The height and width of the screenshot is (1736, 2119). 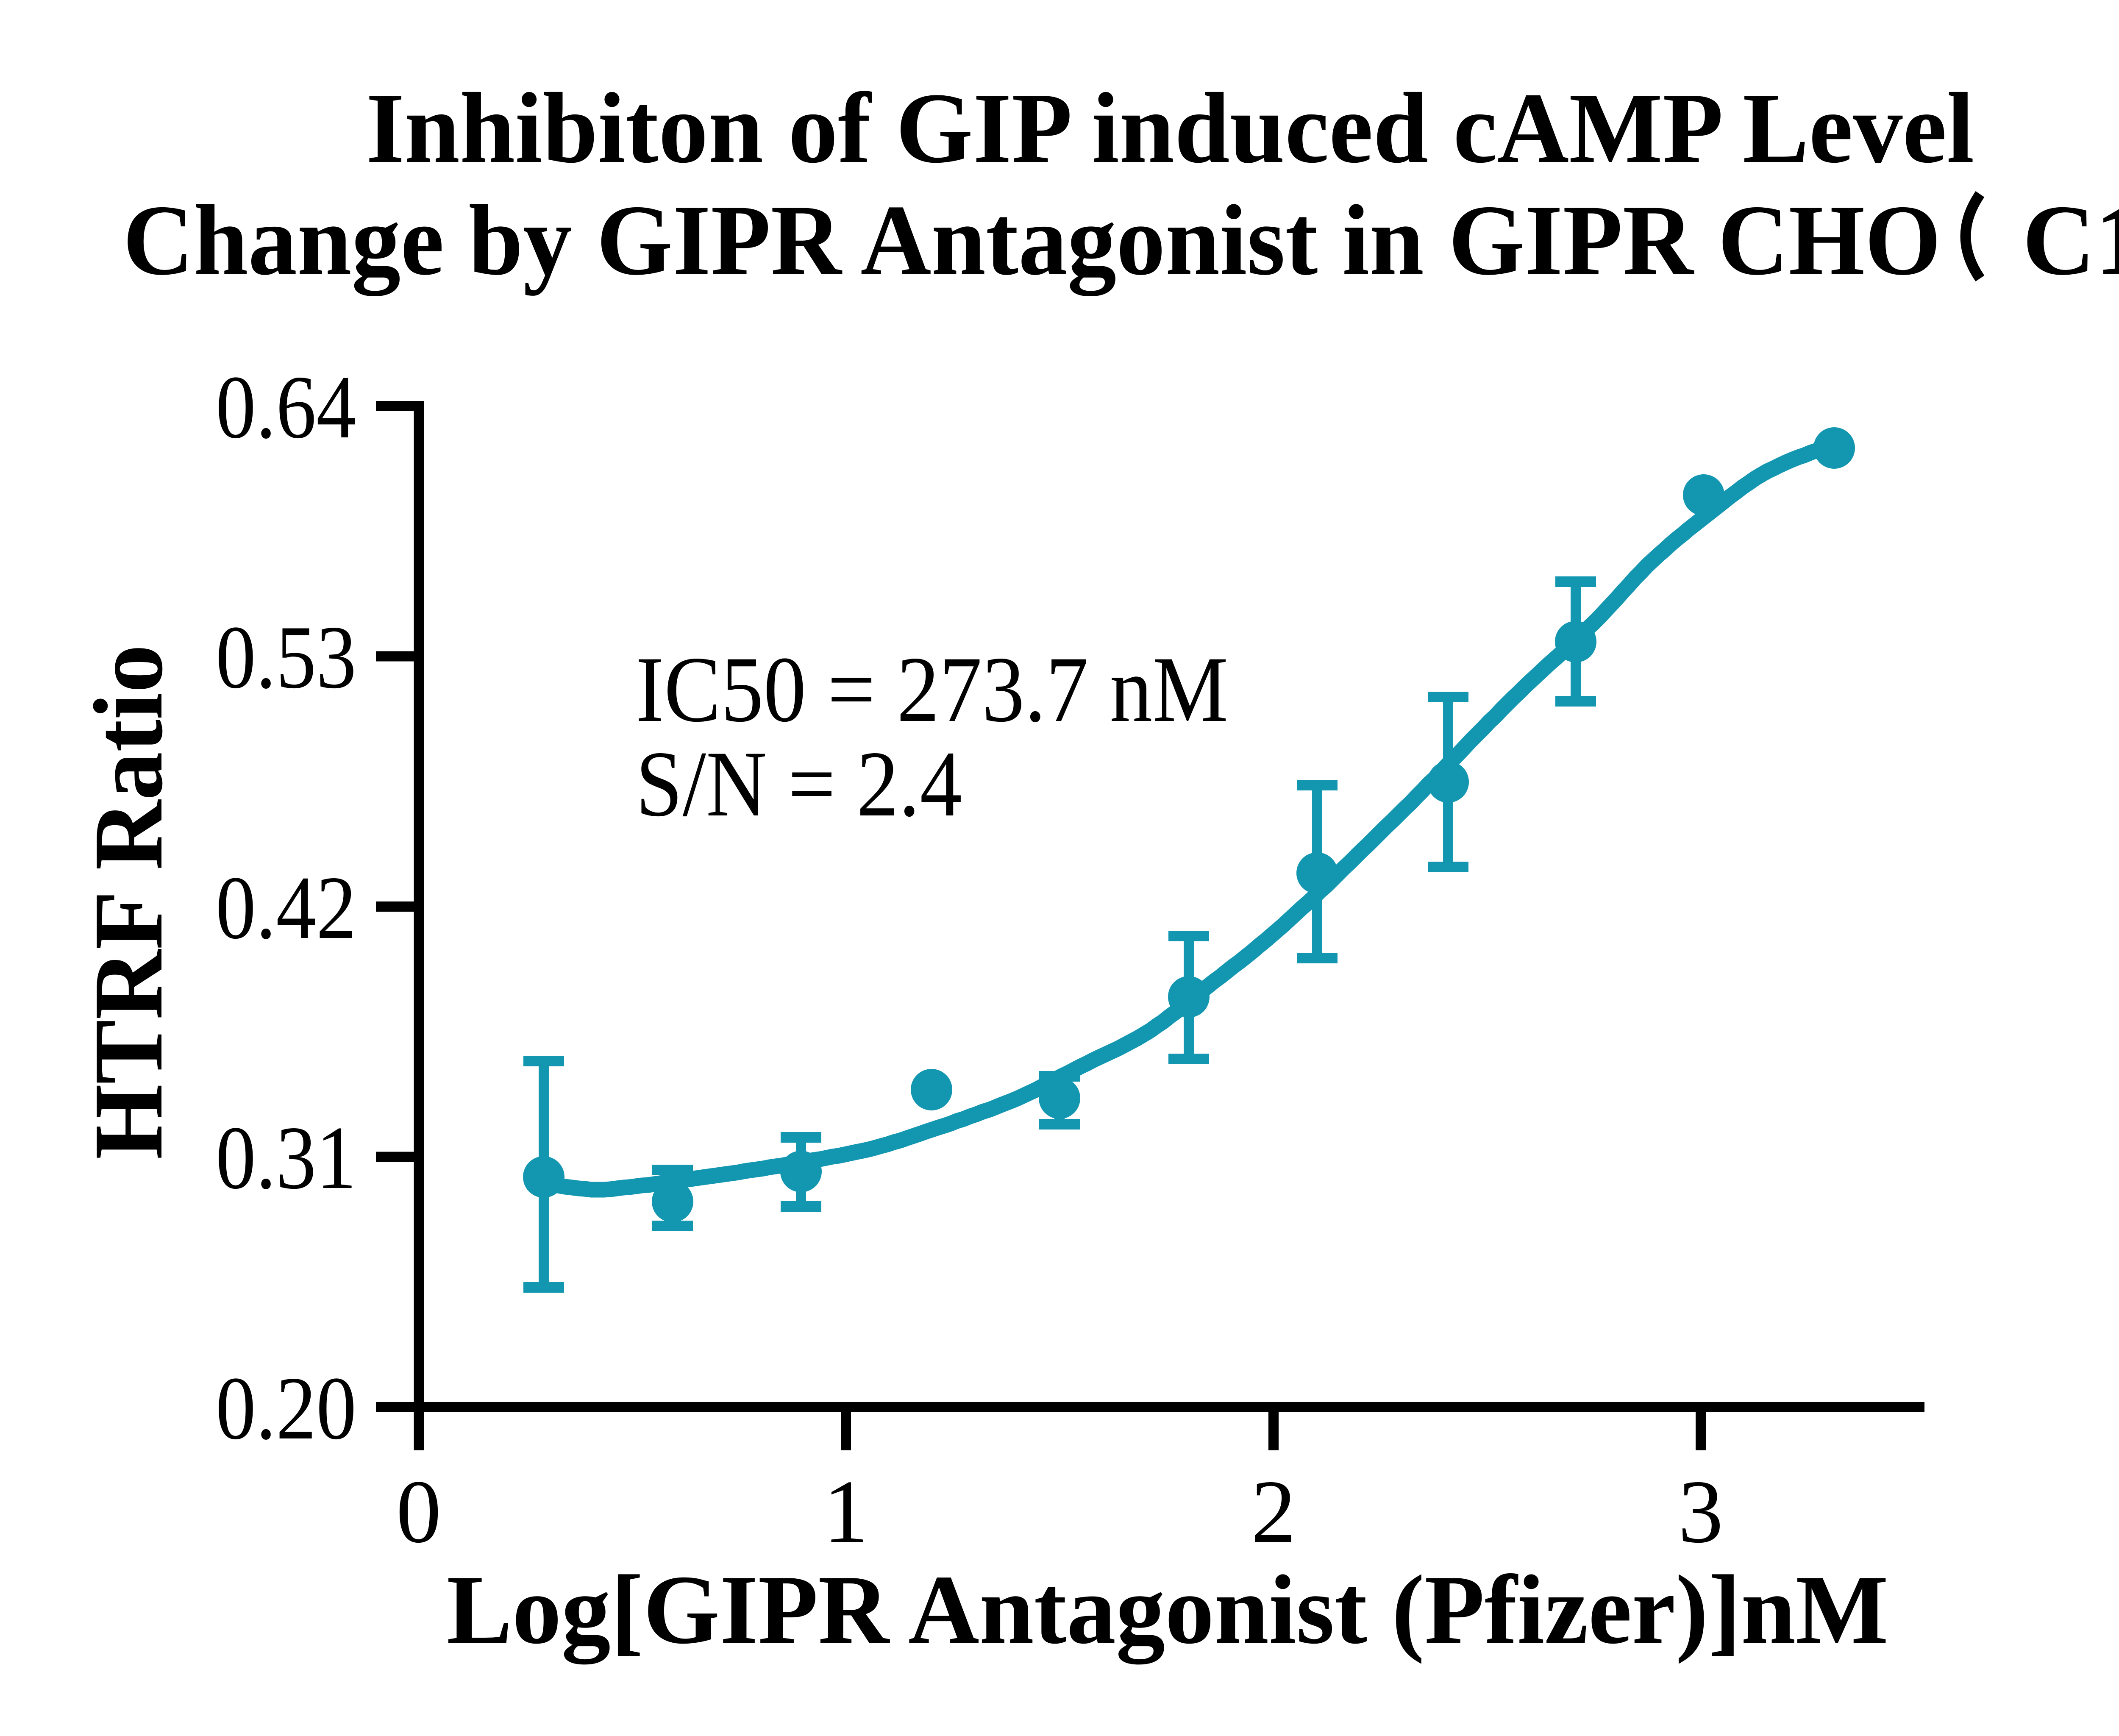 What do you see at coordinates (1170, 128) in the screenshot?
I see `svg-text:Inhibiton of GIP induced cAMP: Inhibiton of GIP induced cAMP Level` at bounding box center [1170, 128].